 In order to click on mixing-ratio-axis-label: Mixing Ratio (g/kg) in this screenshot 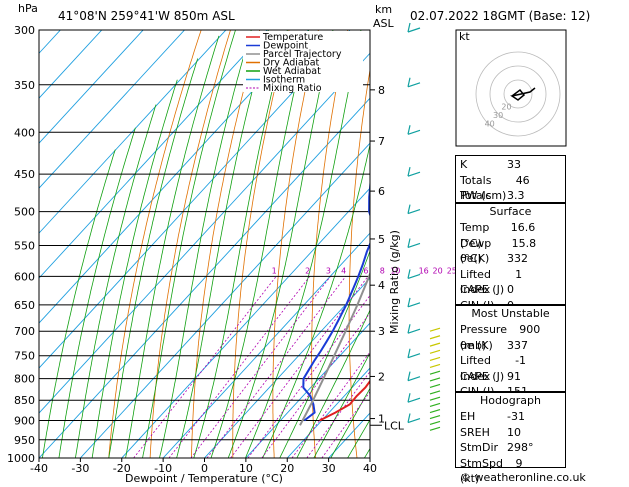, I will do `click(394, 282)`.